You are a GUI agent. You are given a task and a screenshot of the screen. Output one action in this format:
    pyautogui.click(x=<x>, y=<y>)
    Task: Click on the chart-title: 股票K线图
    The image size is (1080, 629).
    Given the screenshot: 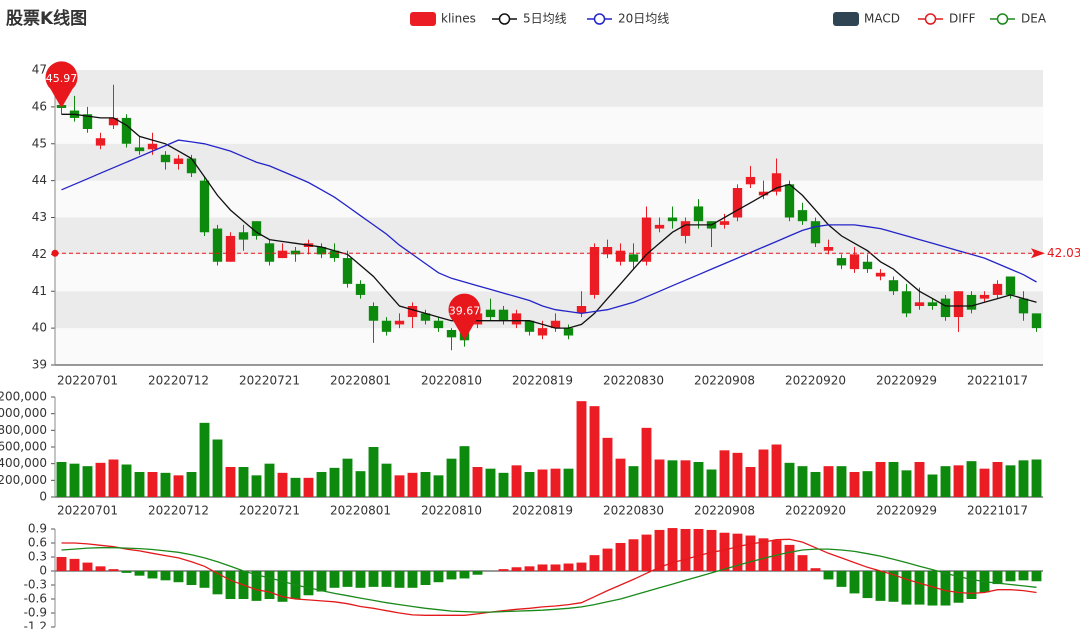 What is the action you would take?
    pyautogui.click(x=46, y=18)
    